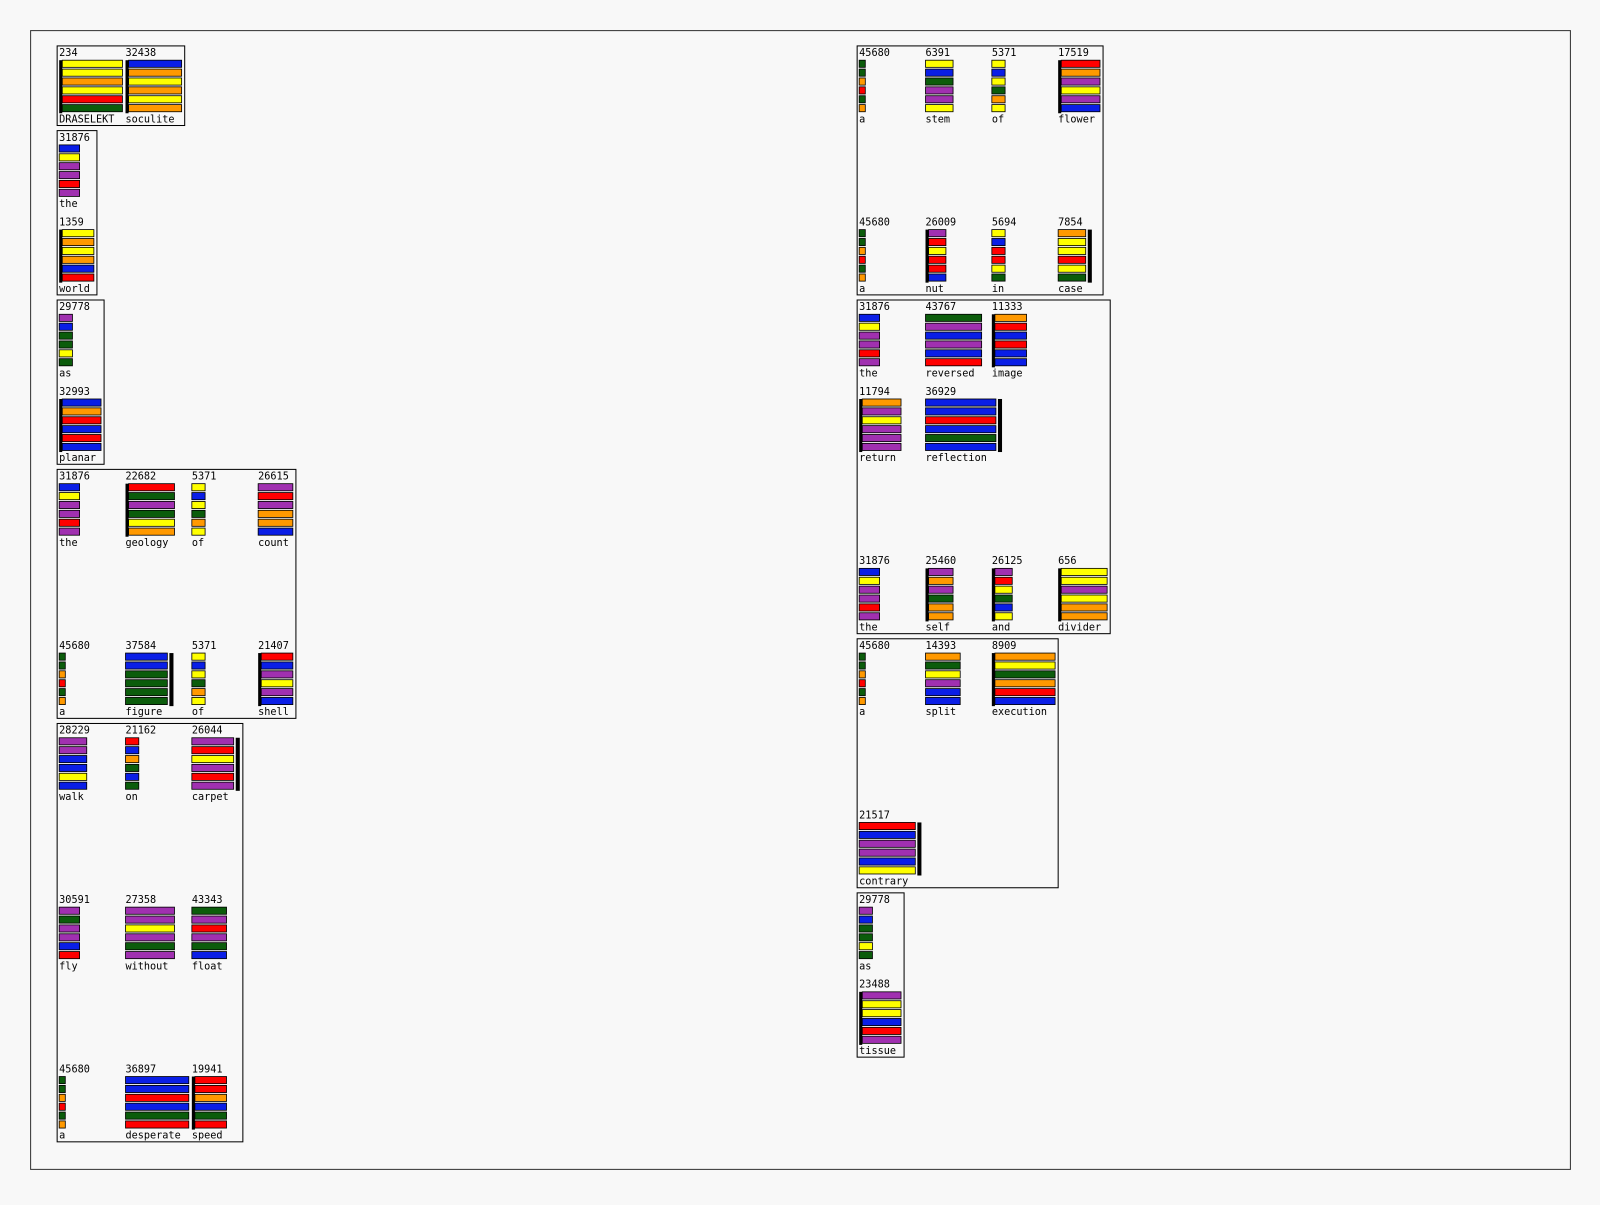 The width and height of the screenshot is (1600, 1205). I want to click on word-count: 25460, so click(941, 561).